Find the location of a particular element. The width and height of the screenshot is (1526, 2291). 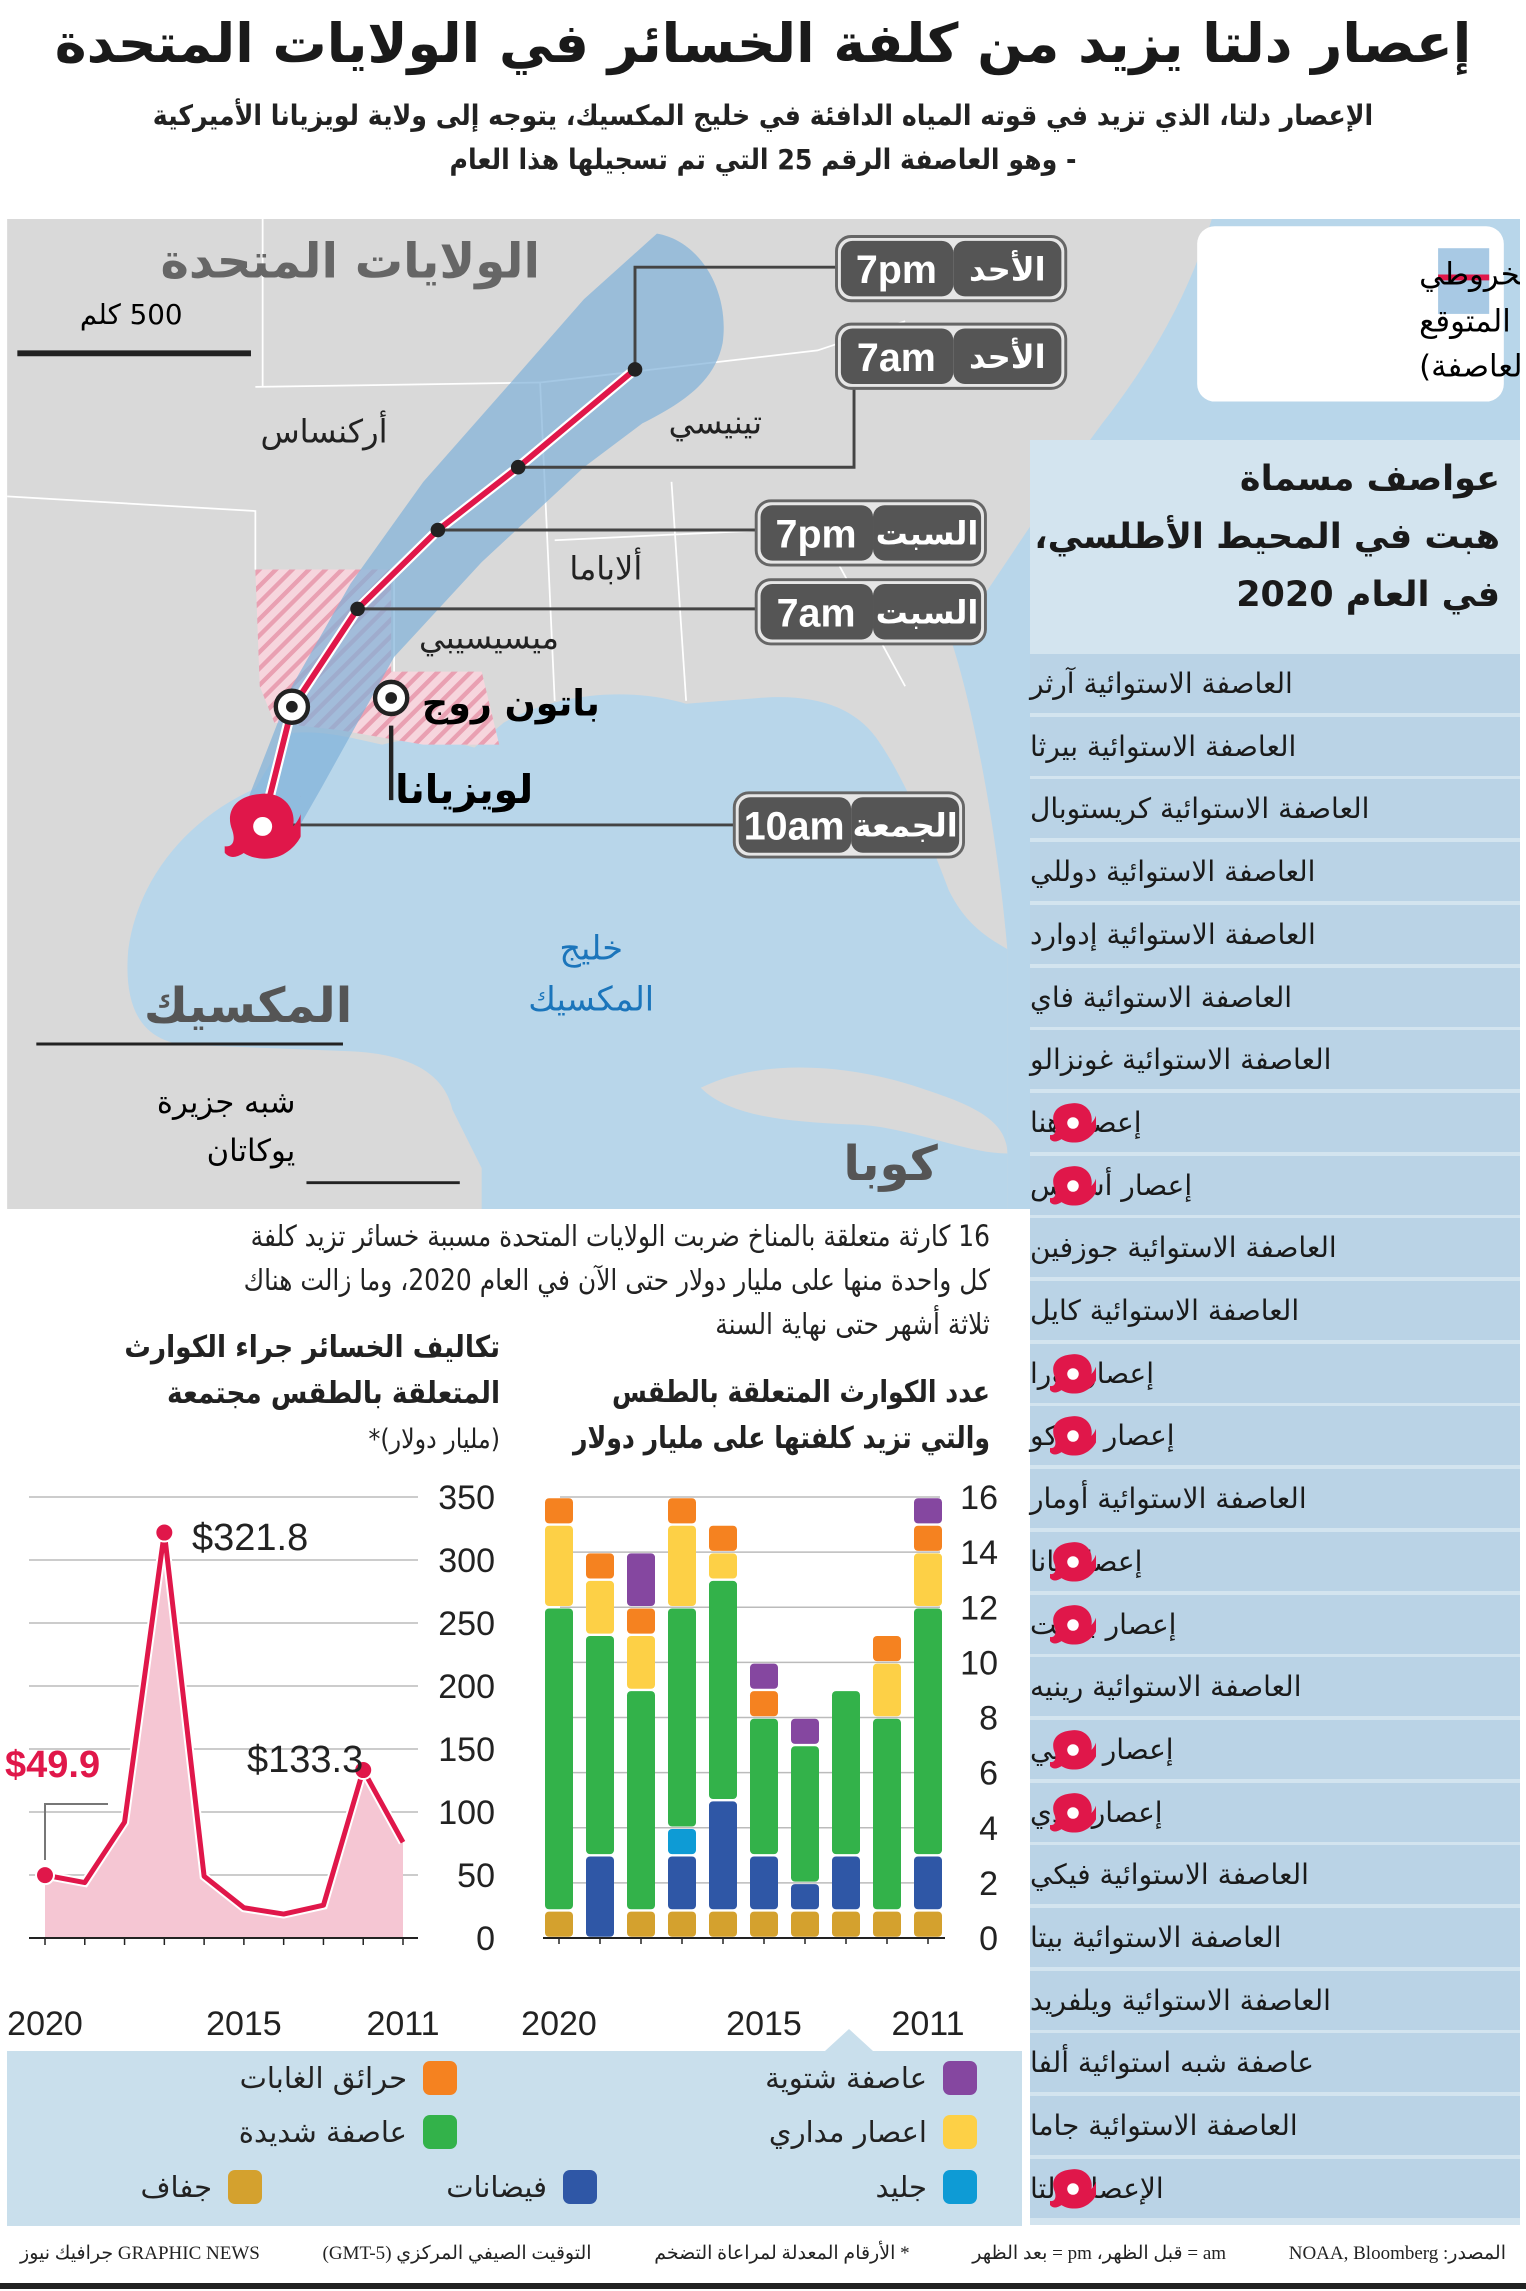

legend-label: جليد is located at coordinates (901, 2187).